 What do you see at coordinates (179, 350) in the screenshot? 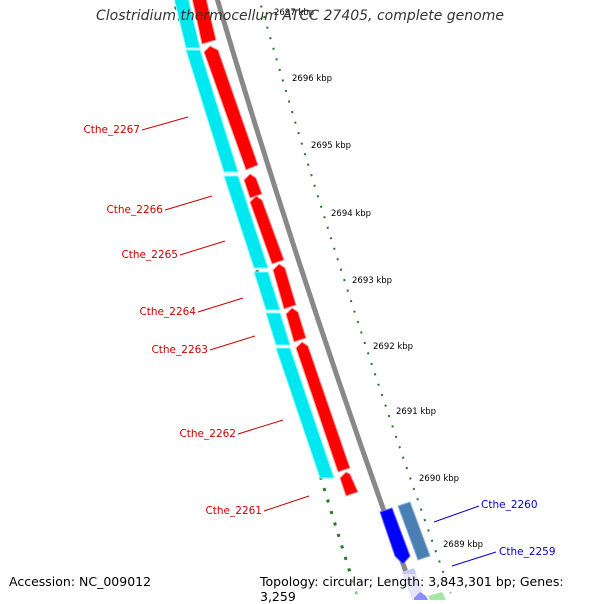
I see `gene-label-cthe-2263: Cthe_2263` at bounding box center [179, 350].